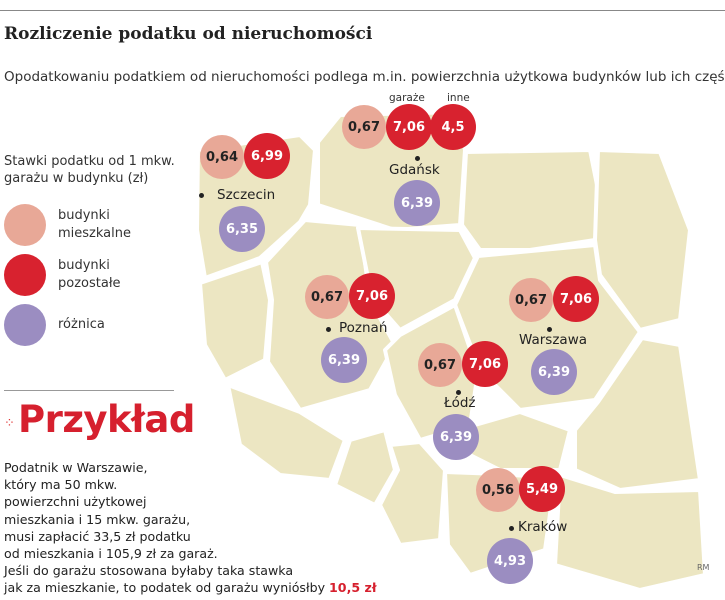 The image size is (725, 600). What do you see at coordinates (417, 203) in the screenshot?
I see `gdansk-difference-bubble: 6,39` at bounding box center [417, 203].